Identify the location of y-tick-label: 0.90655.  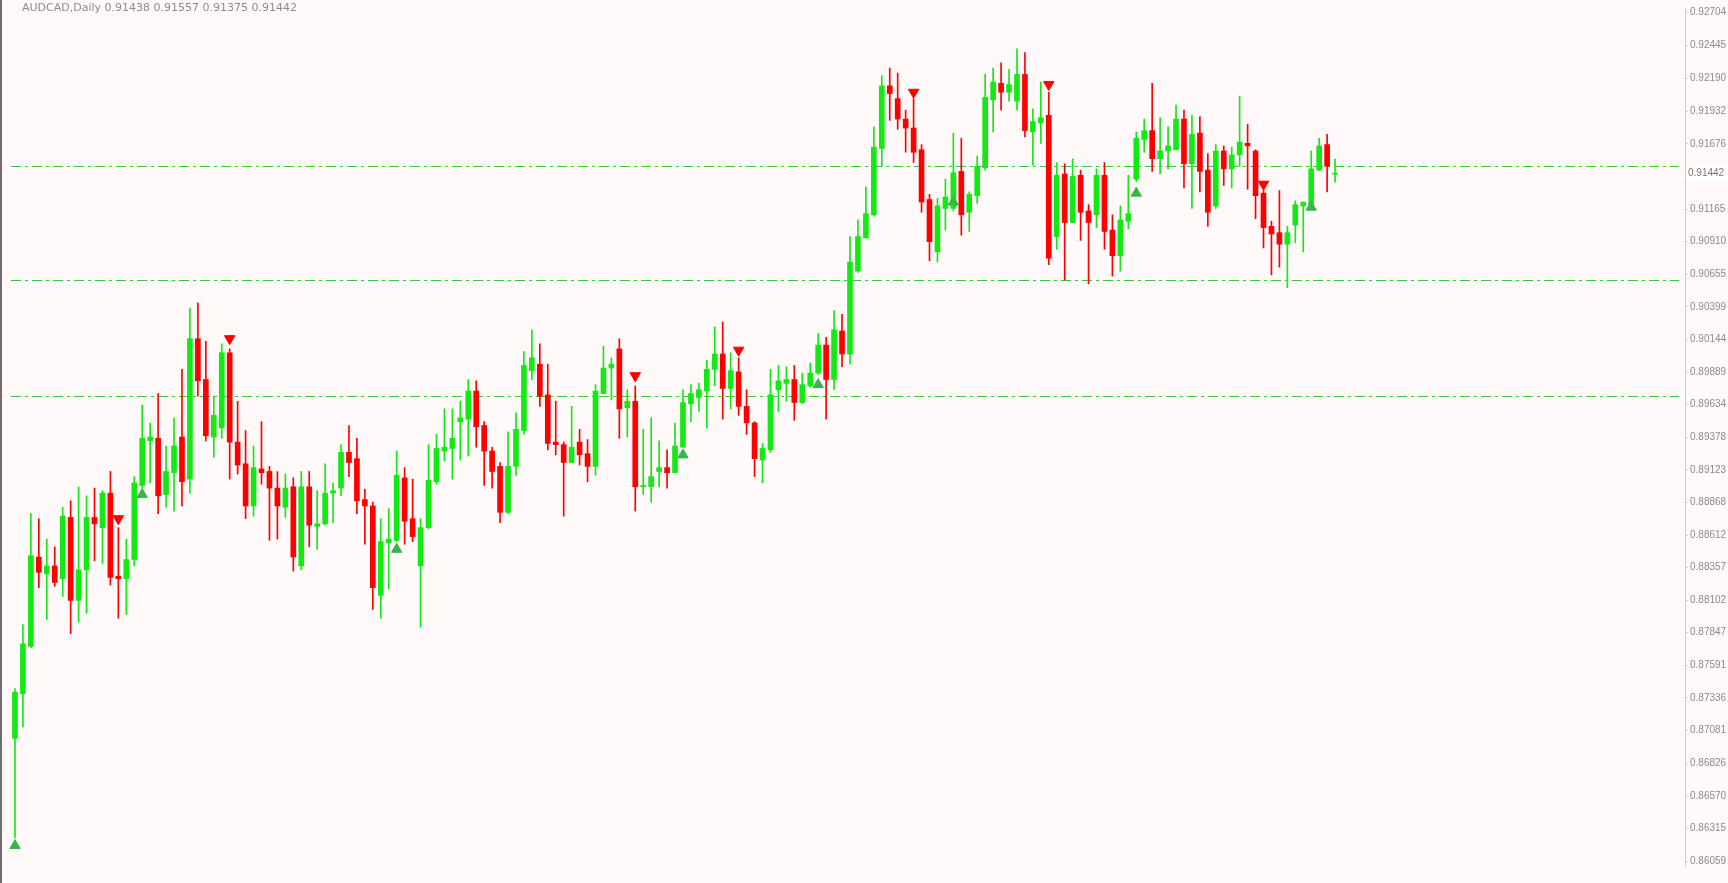
(1708, 273).